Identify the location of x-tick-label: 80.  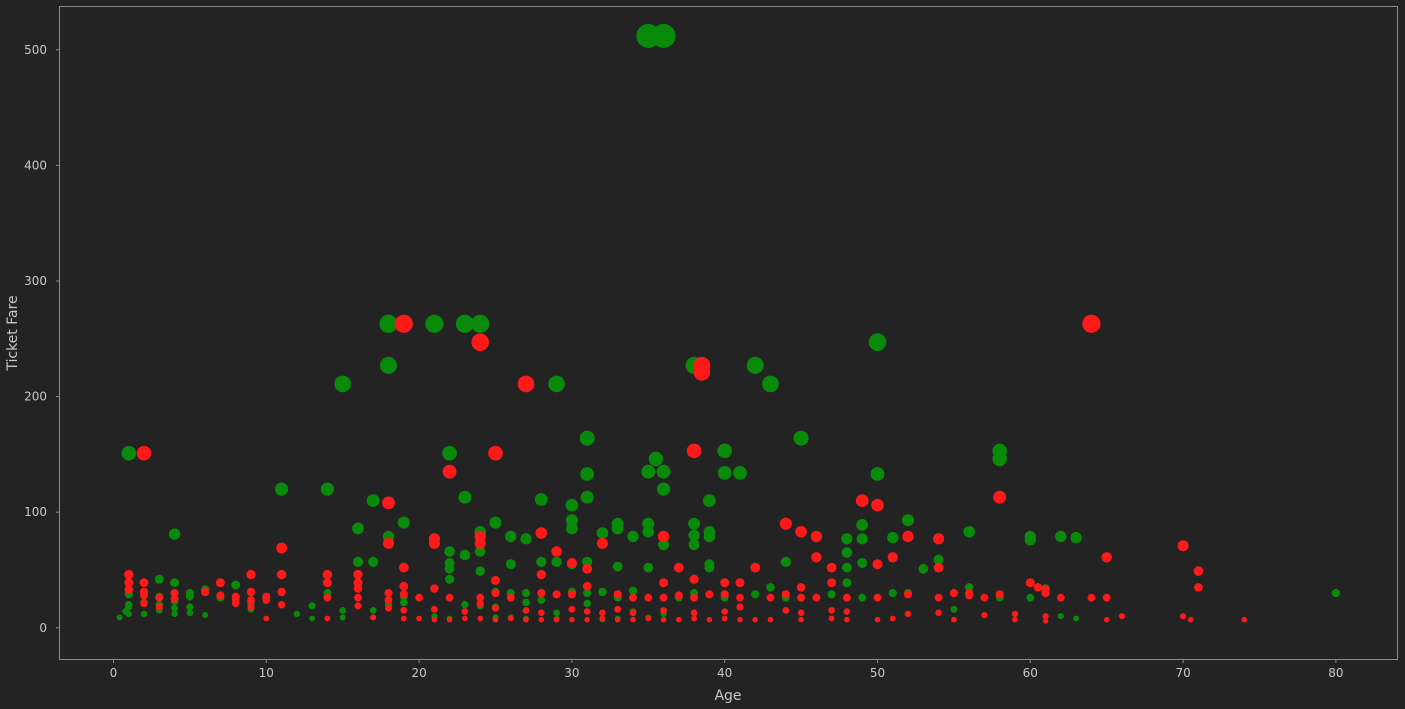
(1335, 673).